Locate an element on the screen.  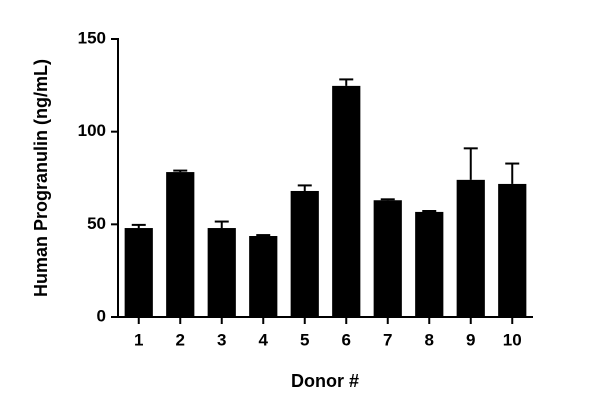
y-tick-label: 150 is located at coordinates (92, 37).